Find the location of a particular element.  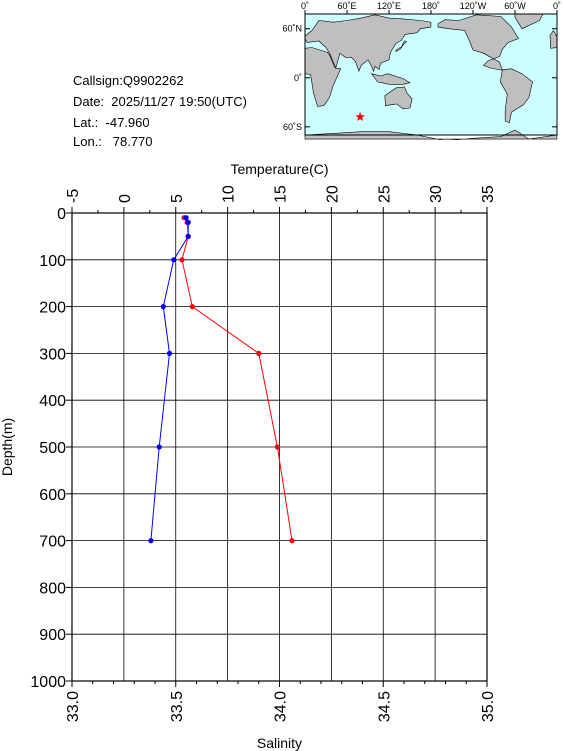

temperature-tick-label: 0 is located at coordinates (125, 198).